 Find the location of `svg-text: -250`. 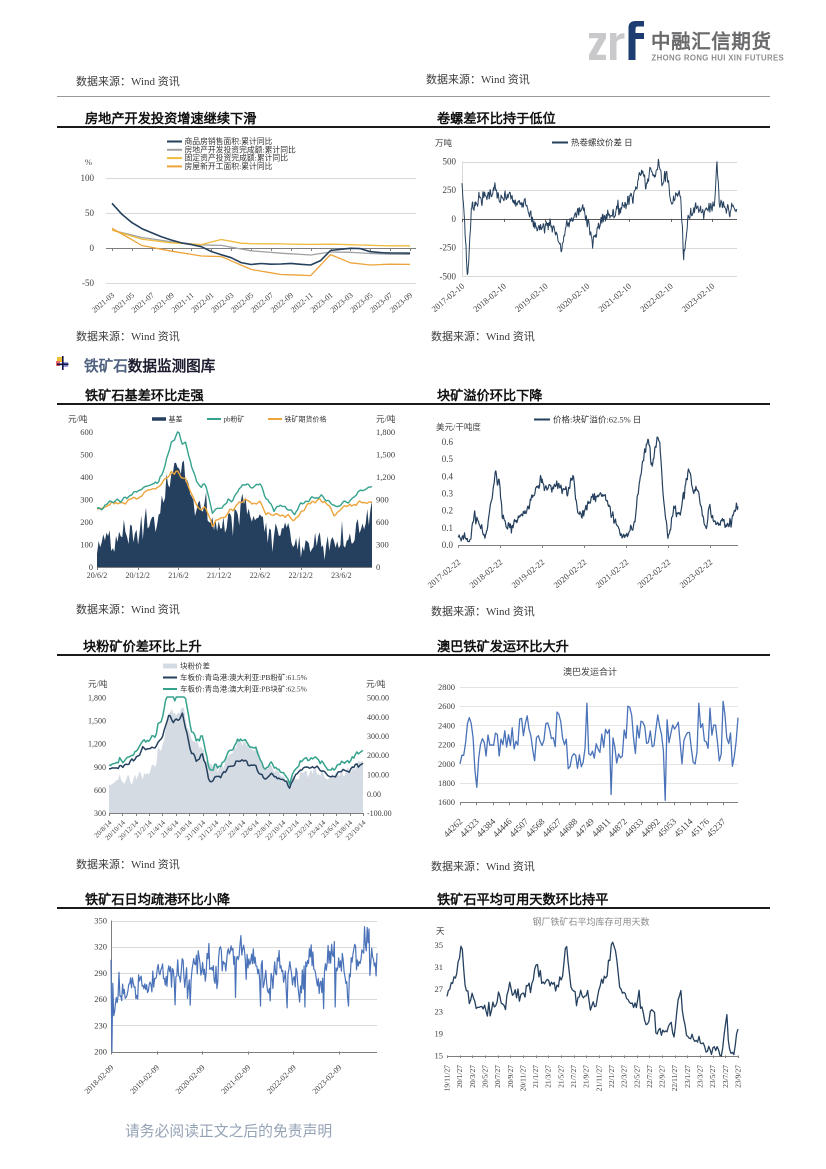

svg-text: -250 is located at coordinates (448, 248).